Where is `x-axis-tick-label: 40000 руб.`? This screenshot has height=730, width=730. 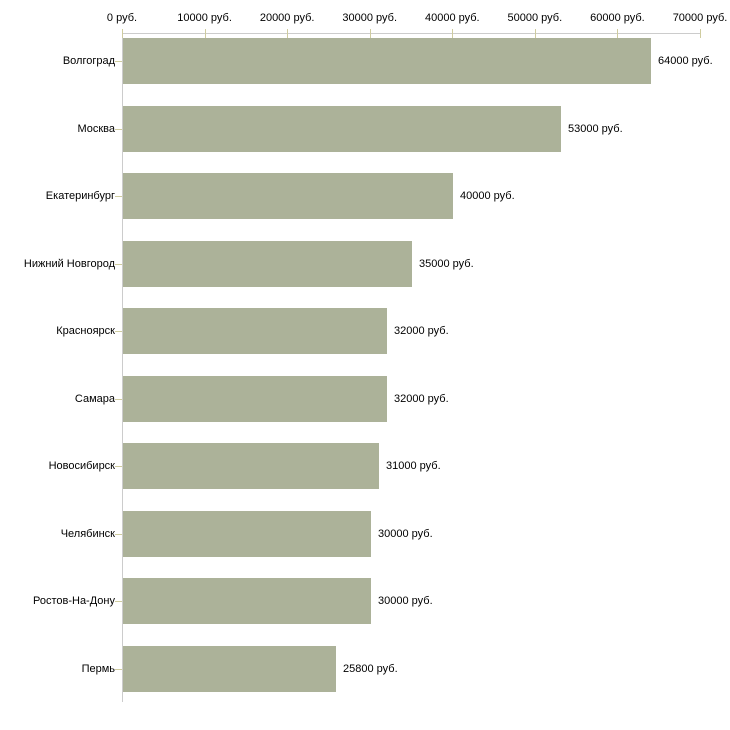 x-axis-tick-label: 40000 руб. is located at coordinates (452, 18).